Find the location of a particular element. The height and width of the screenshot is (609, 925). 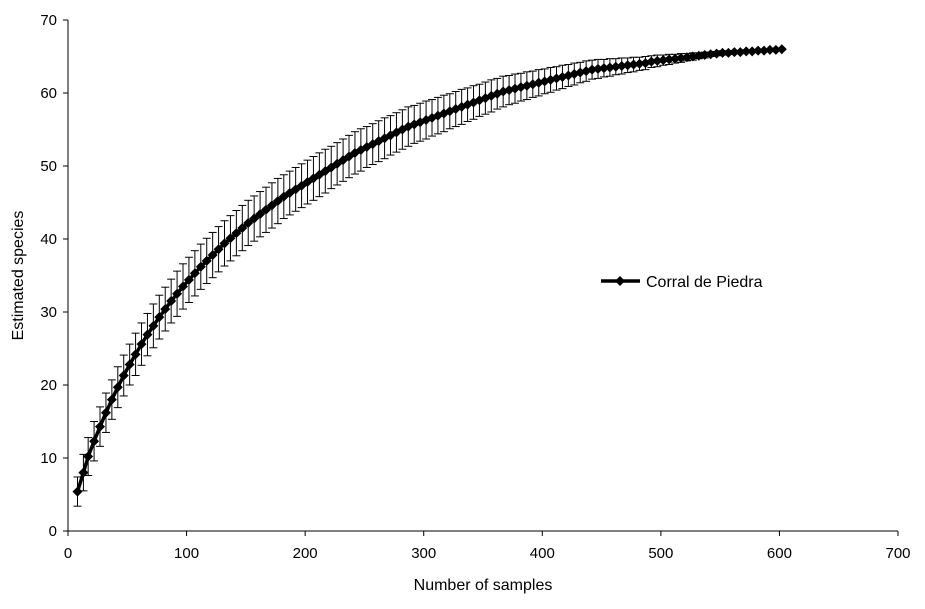

x-tick-label: 700 is located at coordinates (897, 553).